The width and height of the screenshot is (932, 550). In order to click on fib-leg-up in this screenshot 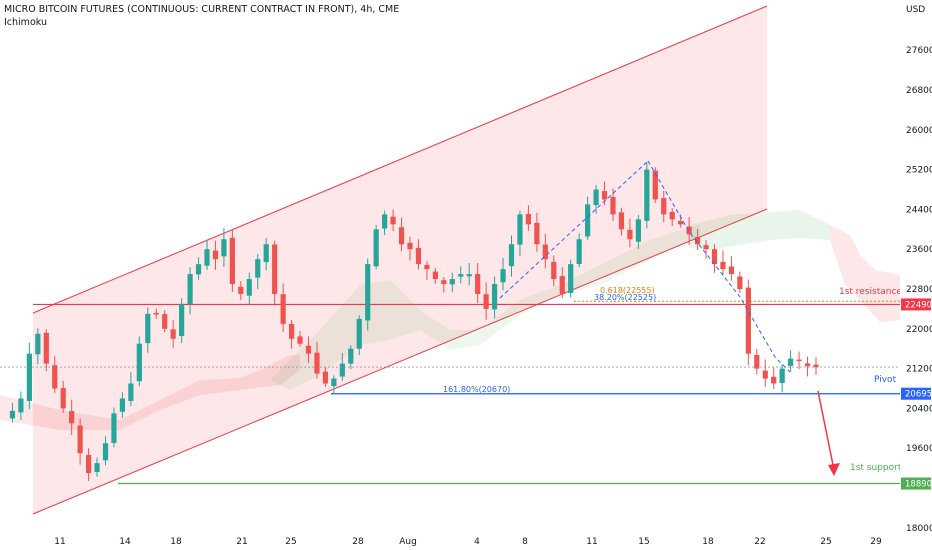, I will do `click(574, 229)`.